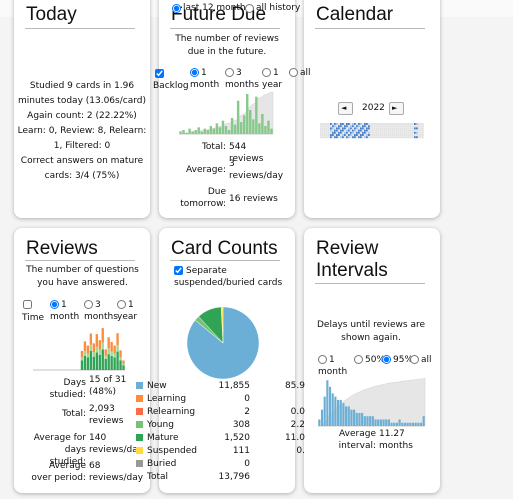 Image resolution: width=513 pixels, height=499 pixels. Describe the element at coordinates (241, 425) in the screenshot. I see `count-label: 308` at that location.